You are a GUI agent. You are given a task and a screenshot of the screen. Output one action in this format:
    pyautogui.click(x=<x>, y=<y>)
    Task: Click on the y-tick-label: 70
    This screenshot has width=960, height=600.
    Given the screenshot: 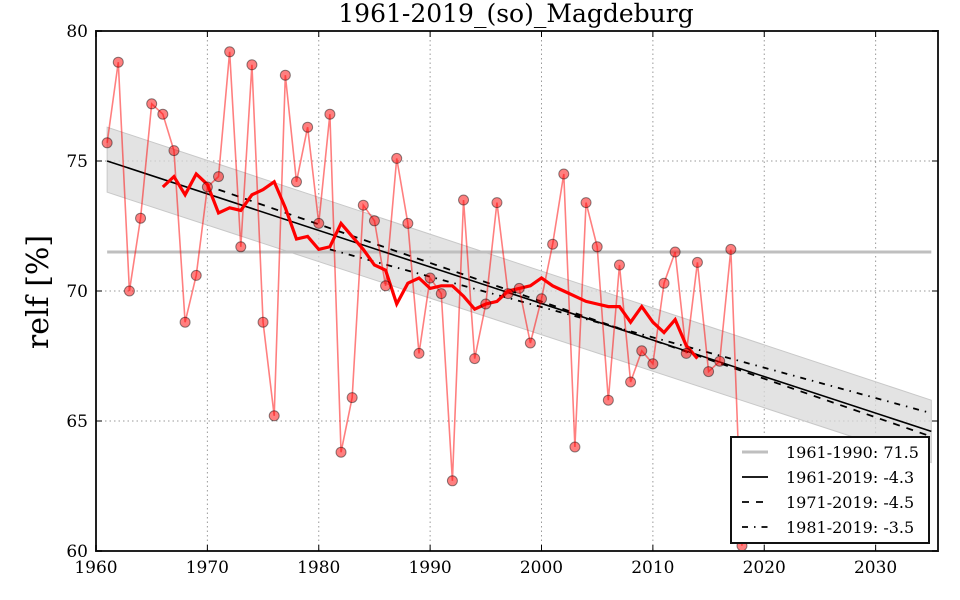 What is the action you would take?
    pyautogui.click(x=77, y=292)
    